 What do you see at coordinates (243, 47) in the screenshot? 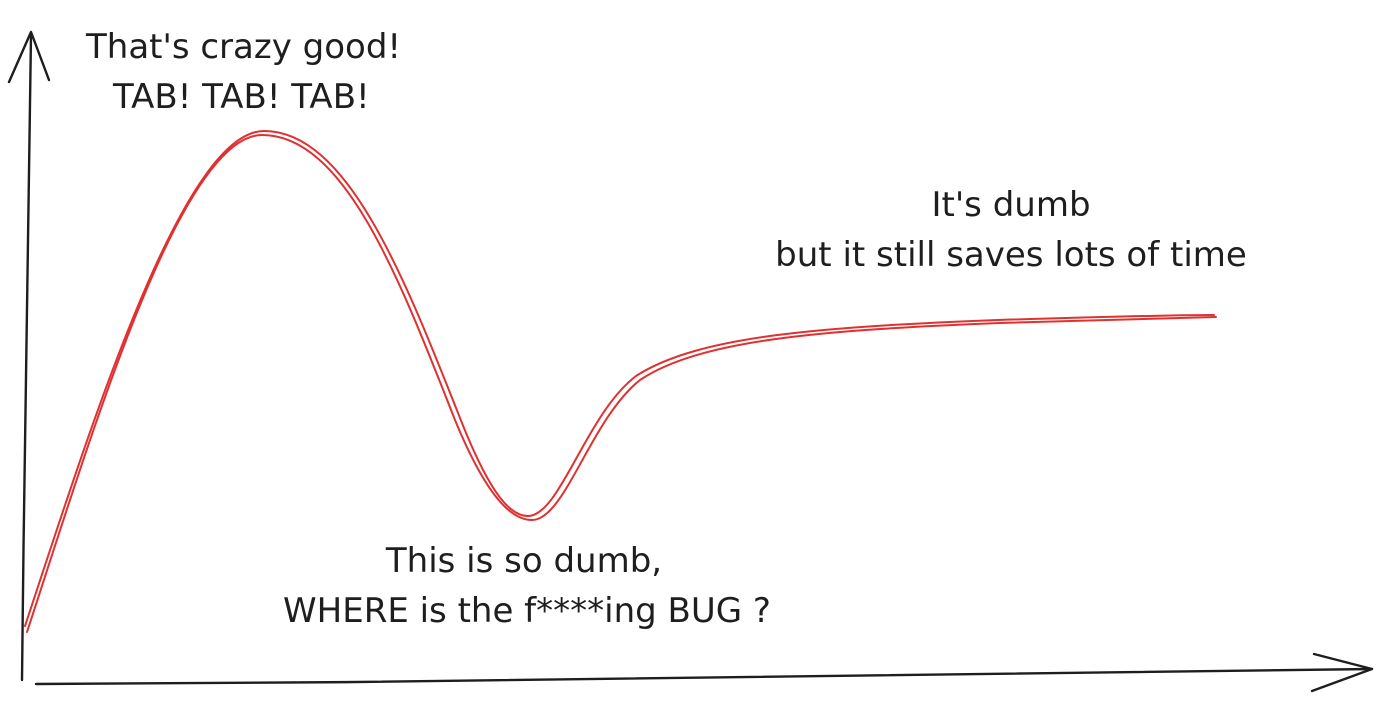
I see `peak-annotation-line1: That's crazy good!` at bounding box center [243, 47].